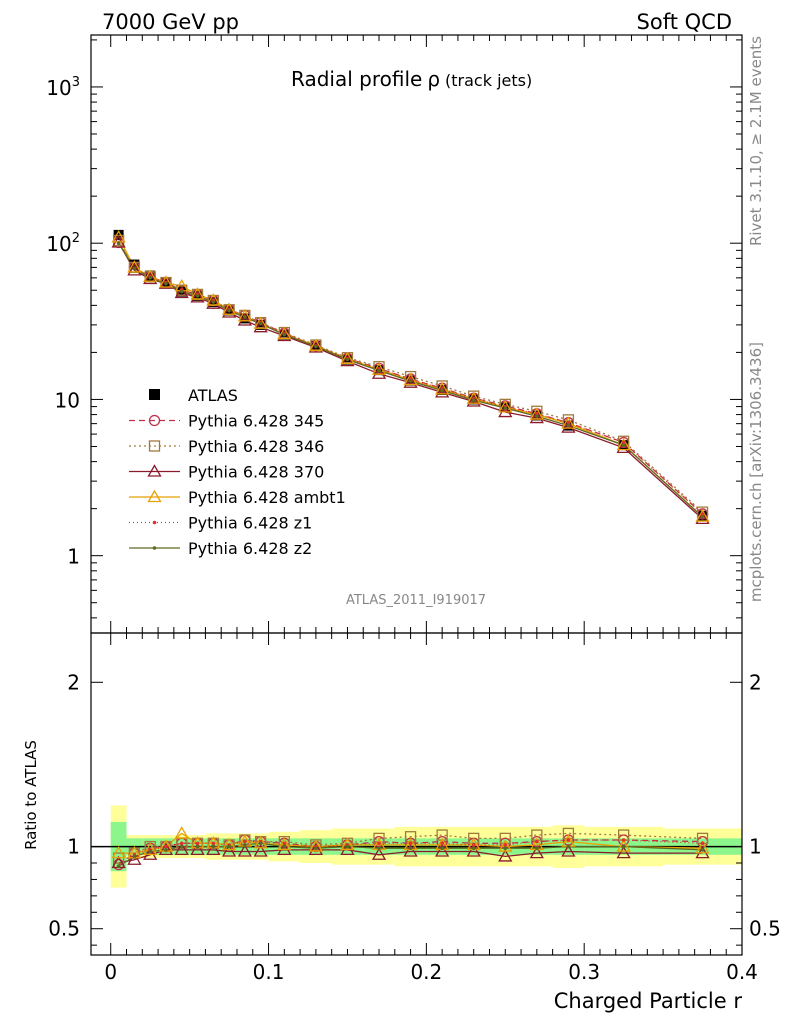 Image resolution: width=786 pixels, height=1024 pixels. I want to click on ratio-y-tick-label-left-0: 0.5, so click(64, 929).